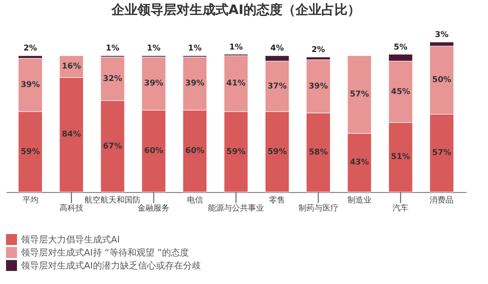 This screenshot has height=284, width=488. What do you see at coordinates (277, 200) in the screenshot?
I see `x-tick-label: 零售` at bounding box center [277, 200].